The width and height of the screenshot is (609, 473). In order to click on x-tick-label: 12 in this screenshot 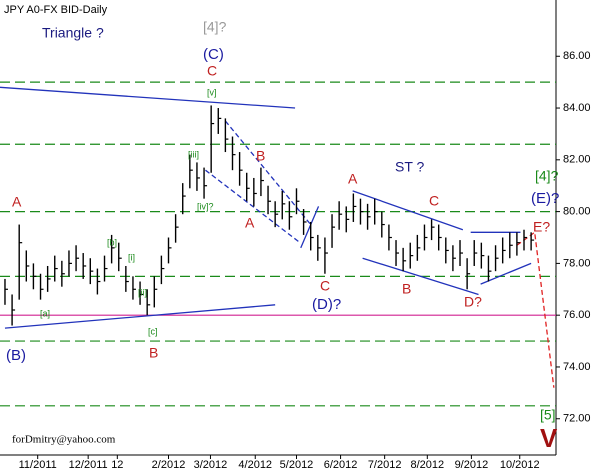, I will do `click(117, 465)`.